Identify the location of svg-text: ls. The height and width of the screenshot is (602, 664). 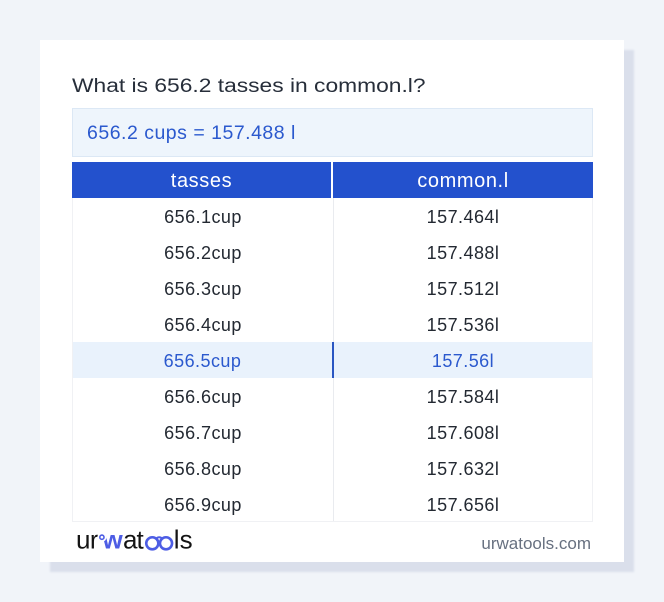
(183, 541).